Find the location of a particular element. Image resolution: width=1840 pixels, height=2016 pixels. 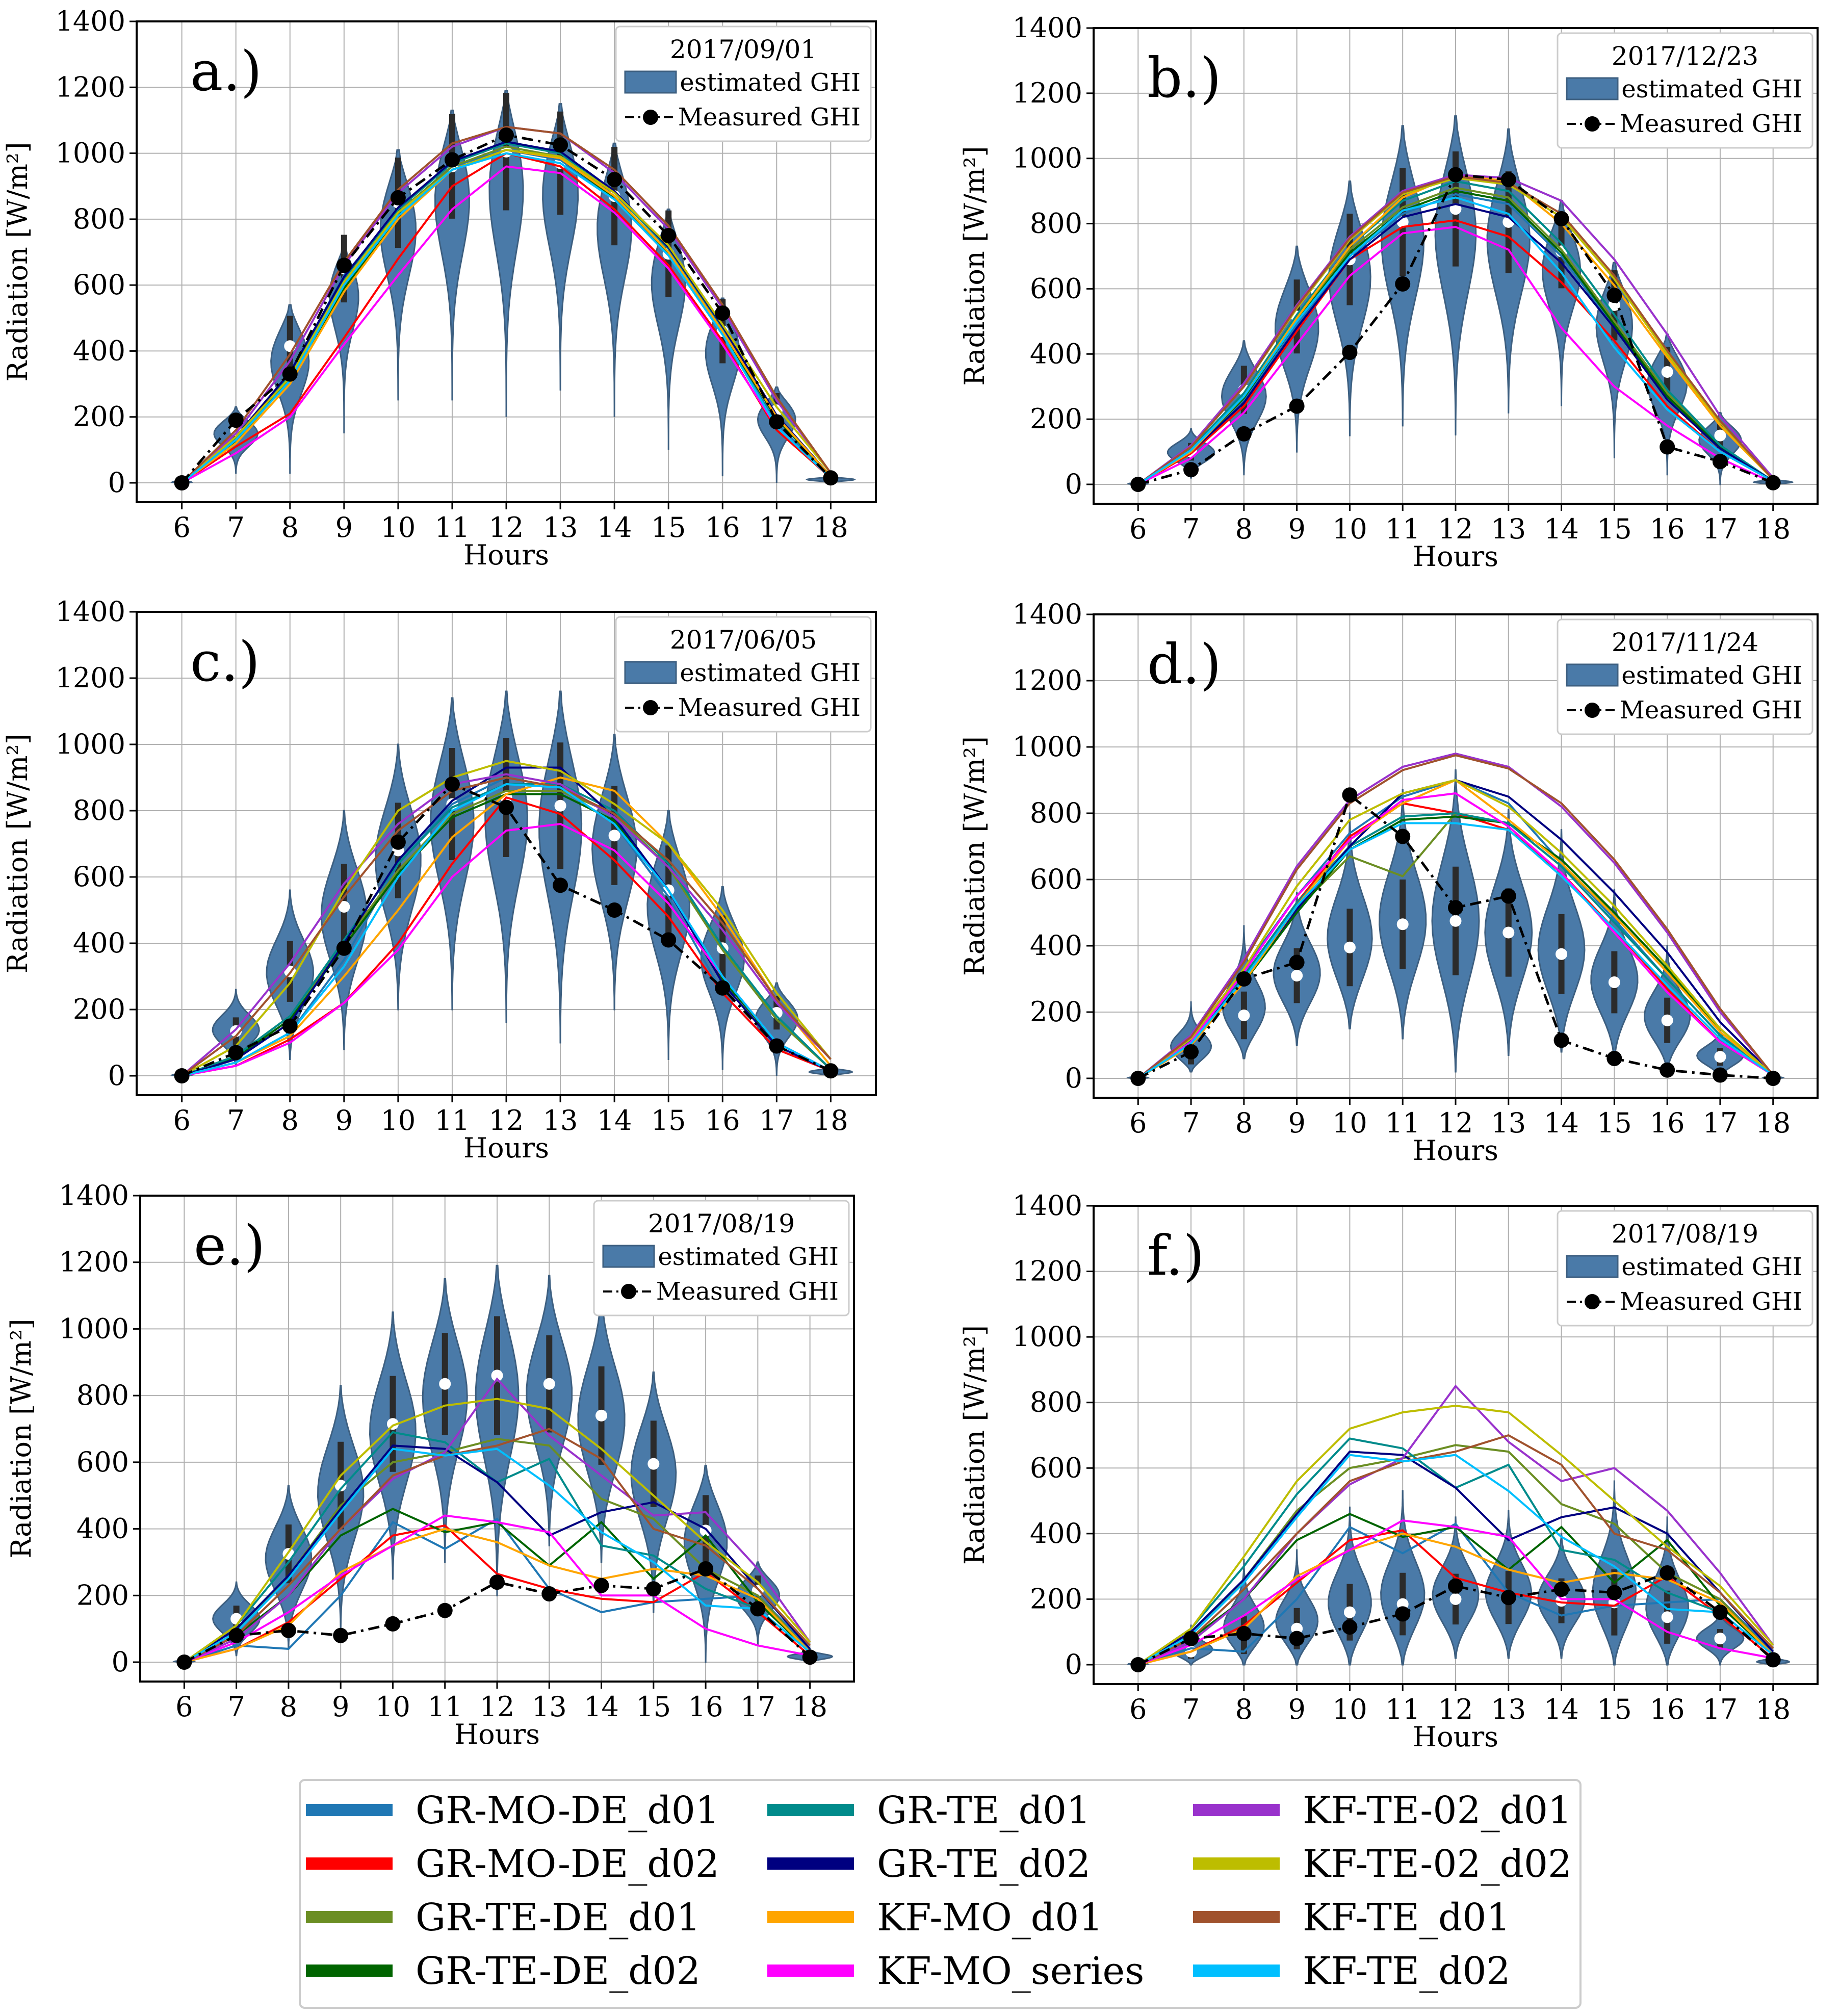

series-line-KF-TE-02_d01 is located at coordinates (1455, 1525).